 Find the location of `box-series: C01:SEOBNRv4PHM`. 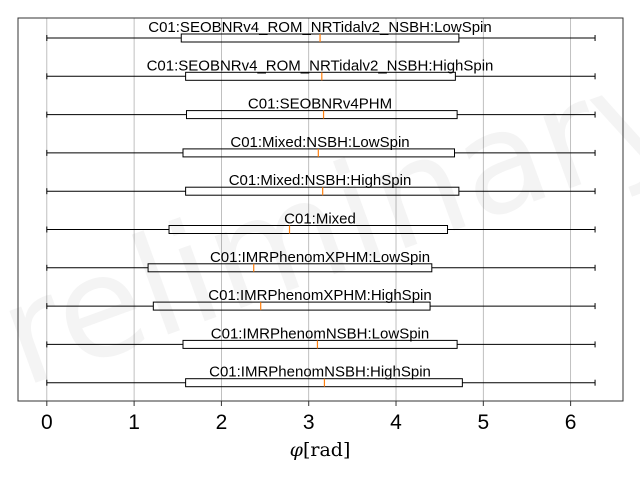

box-series: C01:SEOBNRv4PHM is located at coordinates (321, 108).